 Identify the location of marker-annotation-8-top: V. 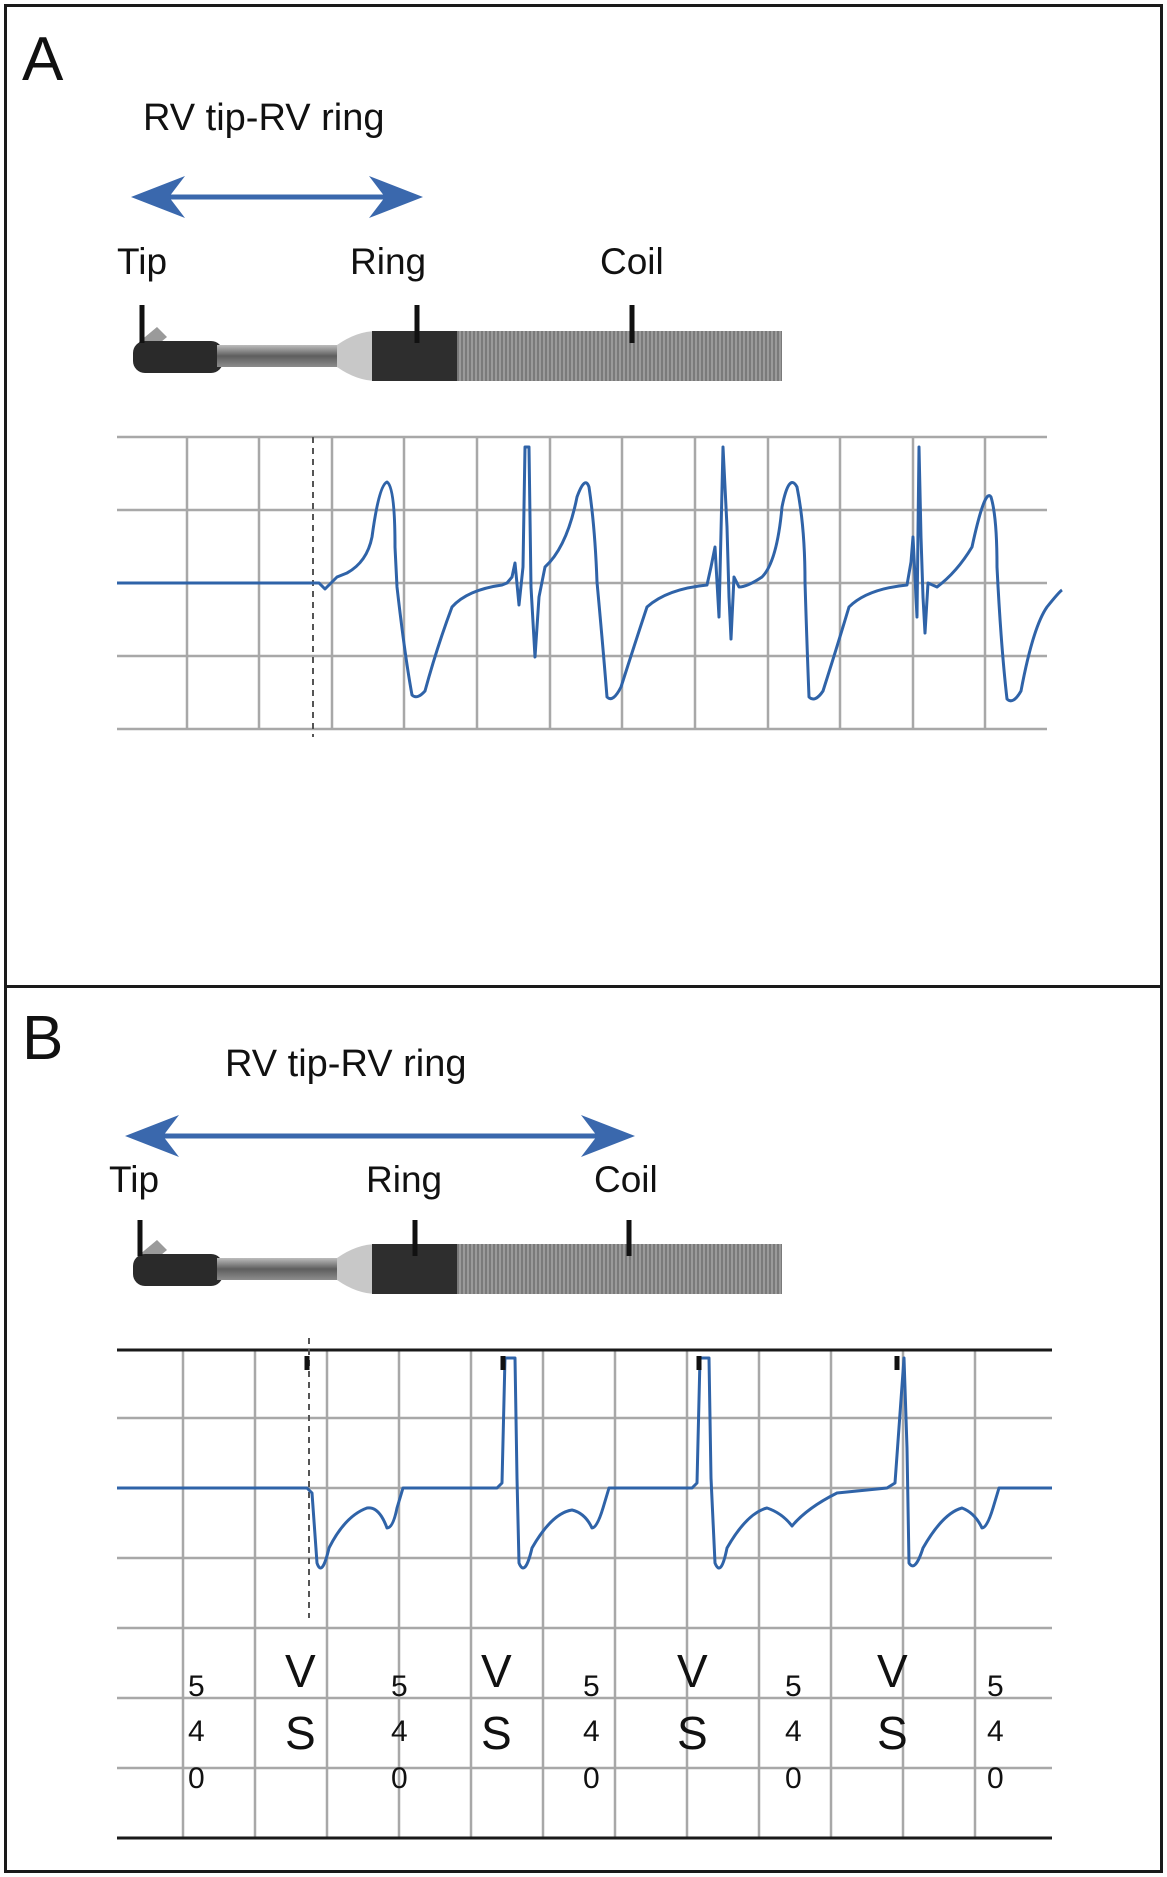
(892, 1671).